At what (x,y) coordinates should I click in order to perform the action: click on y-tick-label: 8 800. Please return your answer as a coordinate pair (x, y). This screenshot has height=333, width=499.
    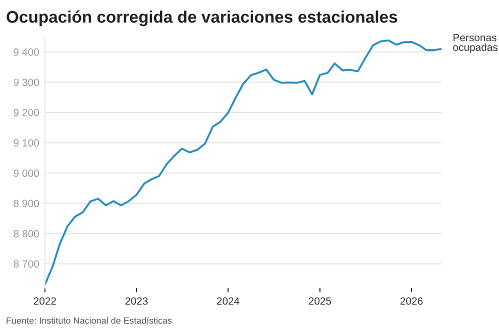
    Looking at the image, I should click on (26, 234).